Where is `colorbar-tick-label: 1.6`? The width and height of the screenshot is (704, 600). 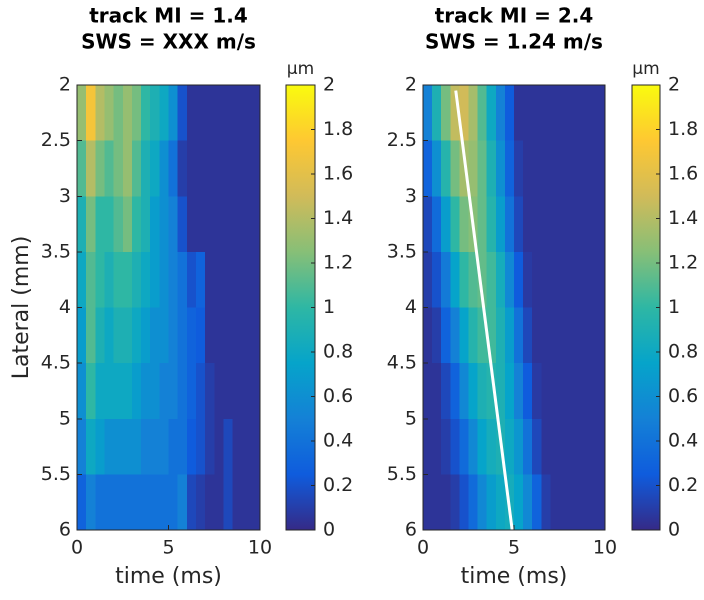
colorbar-tick-label: 1.6 is located at coordinates (683, 174).